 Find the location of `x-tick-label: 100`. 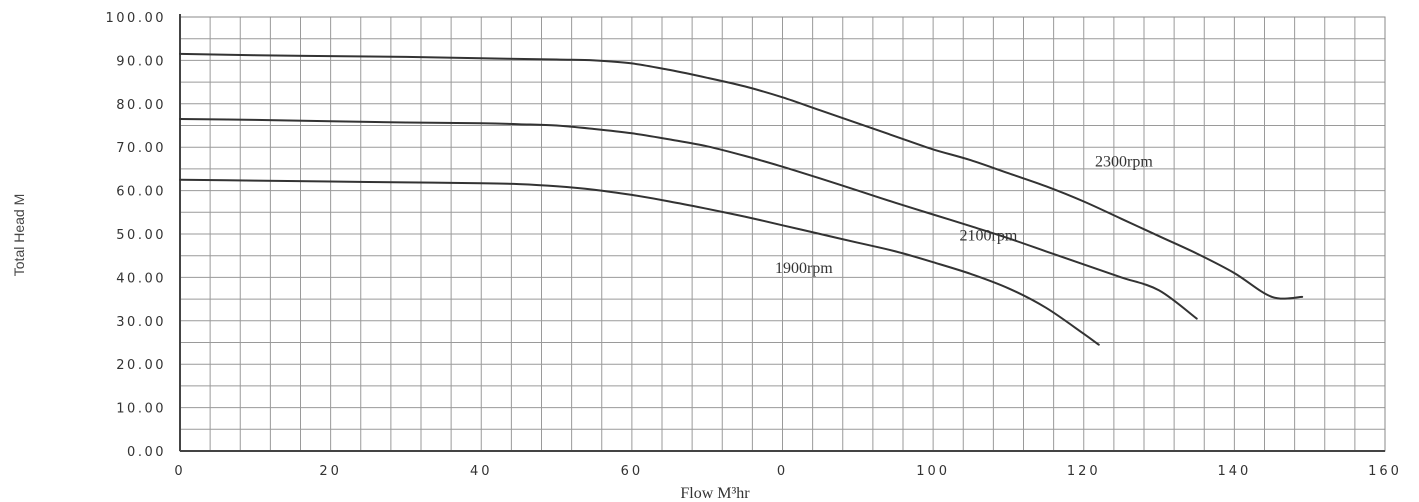

x-tick-label: 100 is located at coordinates (933, 471).